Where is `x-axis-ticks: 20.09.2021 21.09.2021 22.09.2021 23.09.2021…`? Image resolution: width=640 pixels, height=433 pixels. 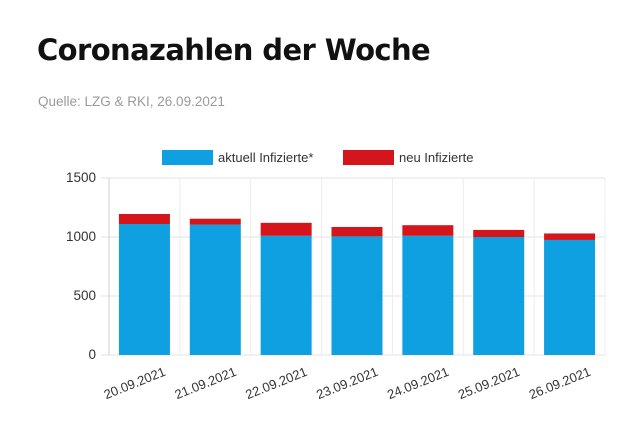
x-axis-ticks: 20.09.2021 21.09.2021 22.09.2021 23.09.2021… is located at coordinates (347, 383).